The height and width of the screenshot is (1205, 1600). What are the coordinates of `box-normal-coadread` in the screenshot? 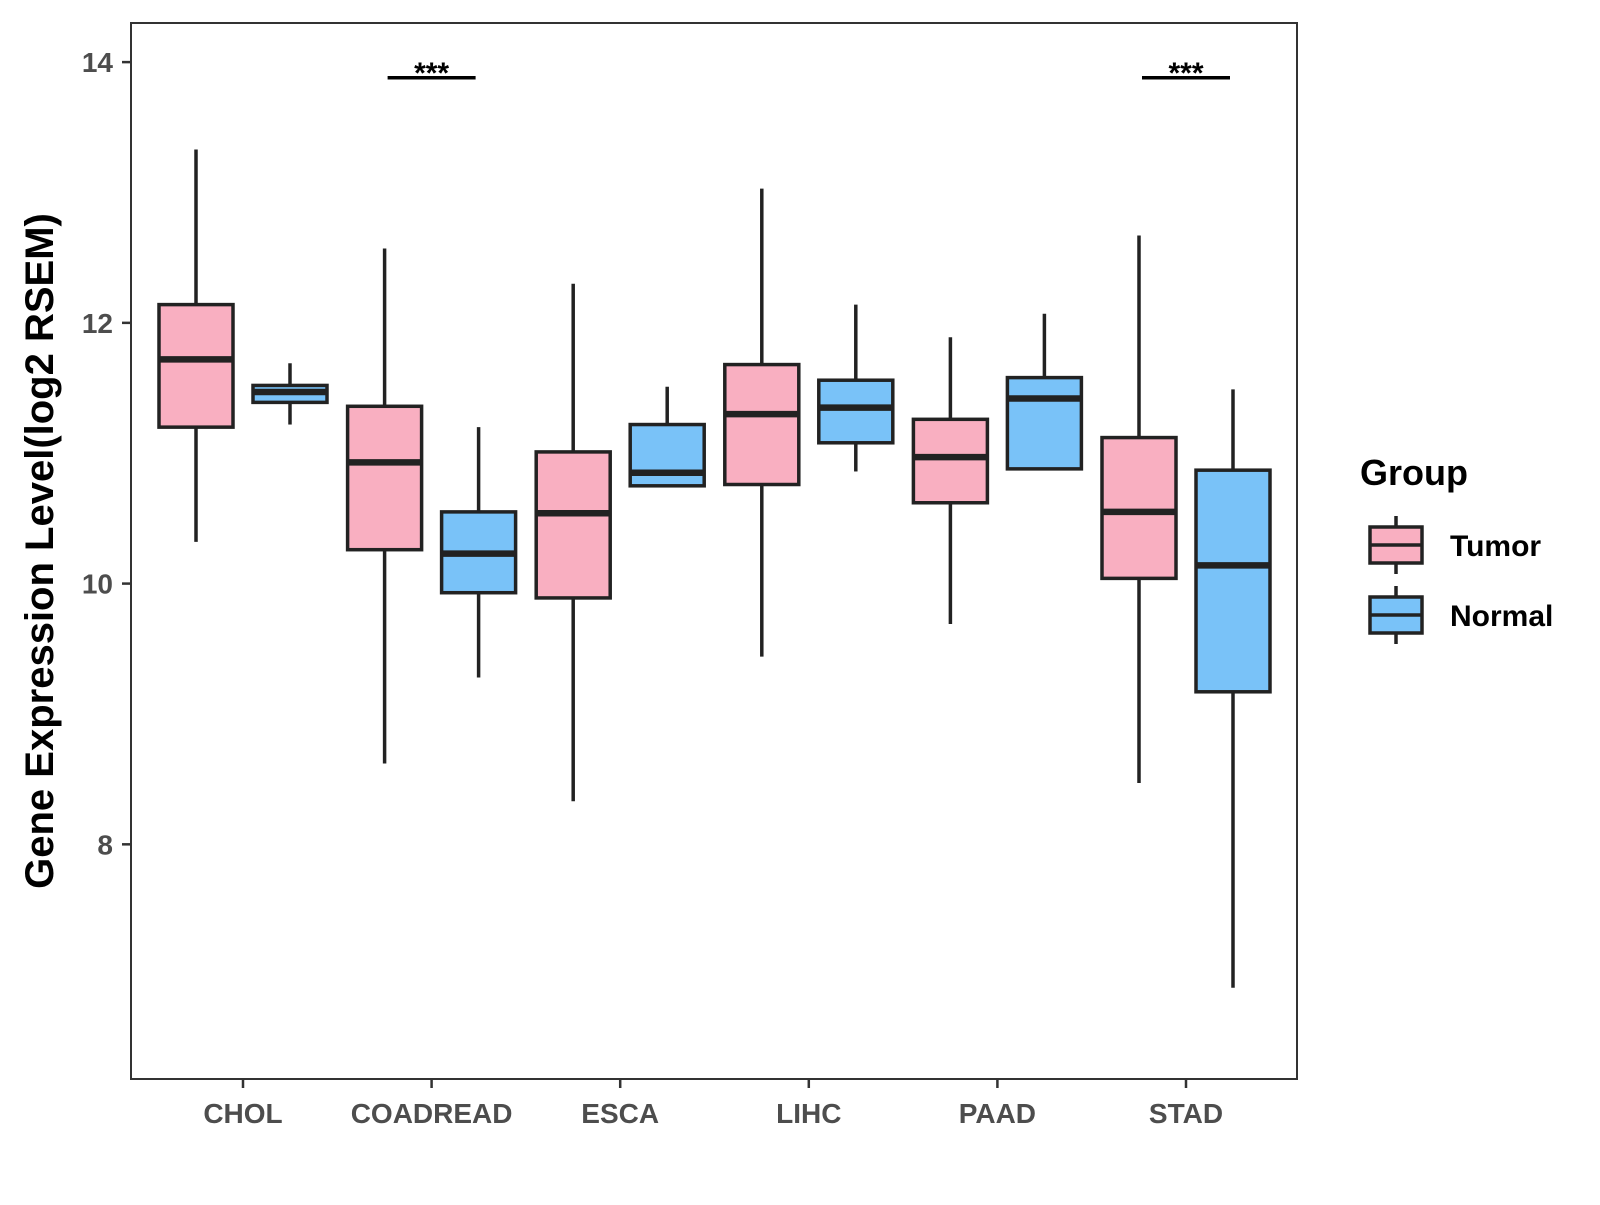 It's located at (478, 552).